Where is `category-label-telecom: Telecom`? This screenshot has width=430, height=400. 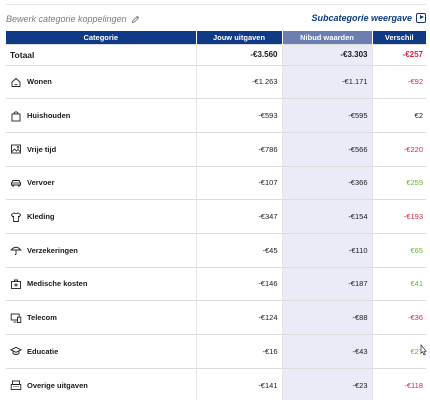 category-label-telecom: Telecom is located at coordinates (42, 318).